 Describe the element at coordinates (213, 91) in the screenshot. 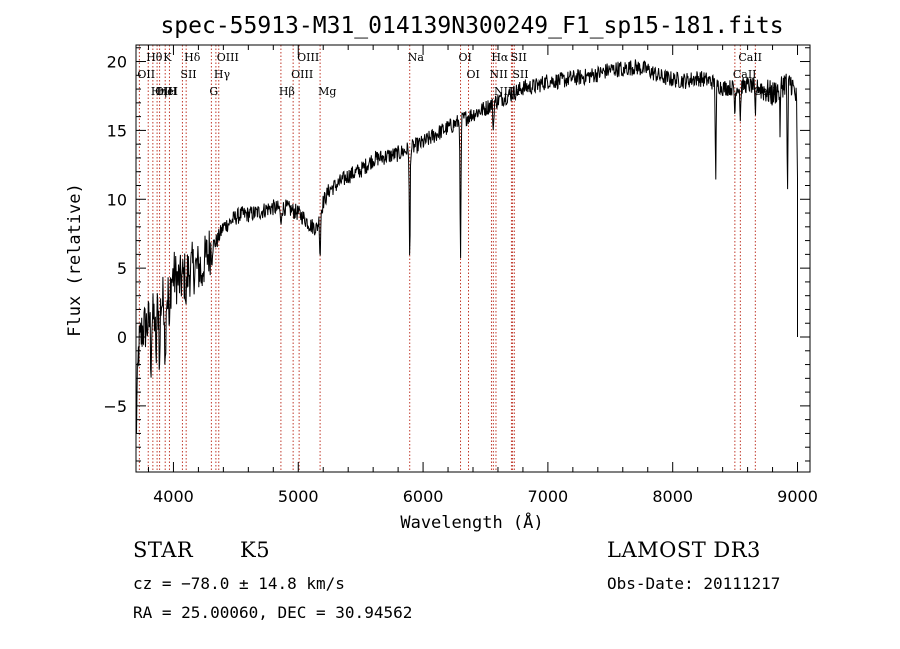

I see `line-label: G` at that location.